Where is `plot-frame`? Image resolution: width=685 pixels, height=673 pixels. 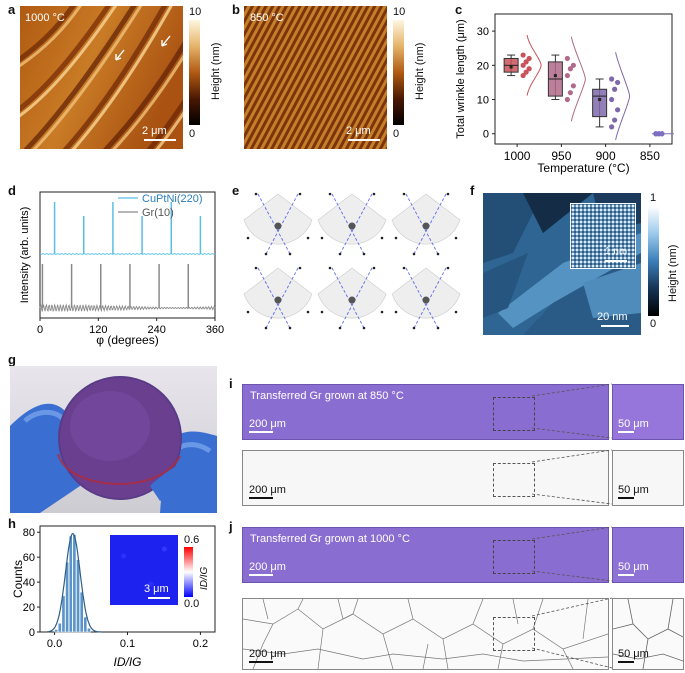
plot-frame is located at coordinates (583, 79).